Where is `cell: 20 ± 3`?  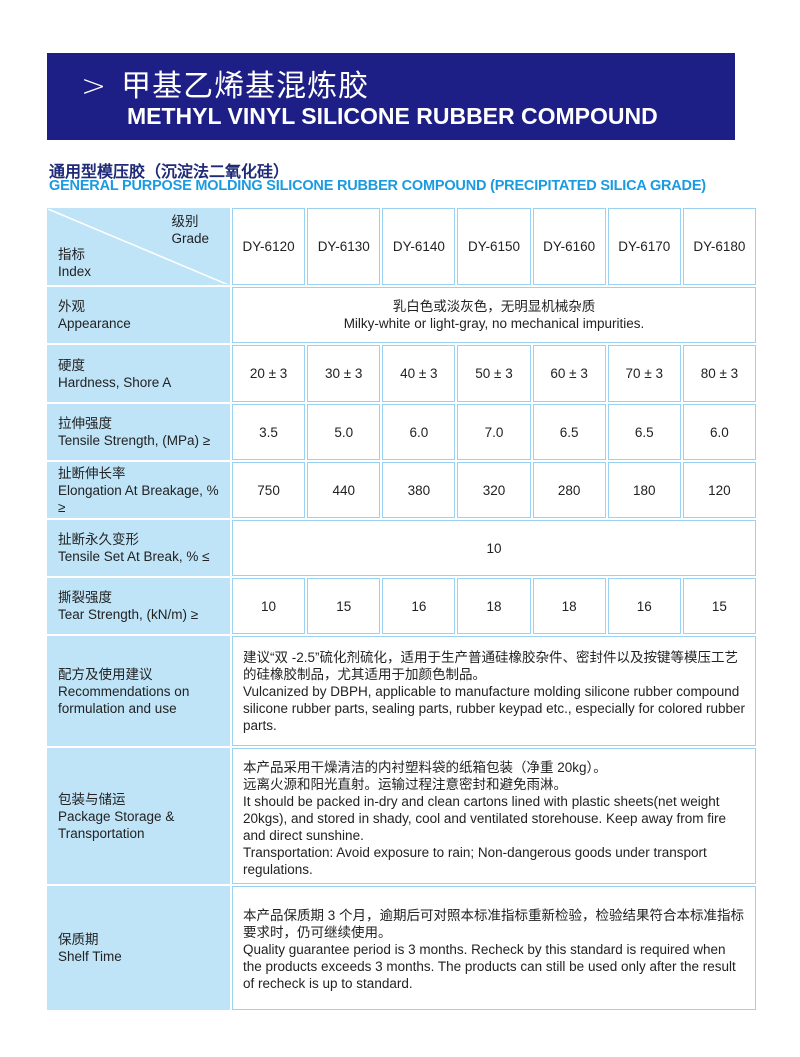
cell: 20 ± 3 is located at coordinates (269, 373).